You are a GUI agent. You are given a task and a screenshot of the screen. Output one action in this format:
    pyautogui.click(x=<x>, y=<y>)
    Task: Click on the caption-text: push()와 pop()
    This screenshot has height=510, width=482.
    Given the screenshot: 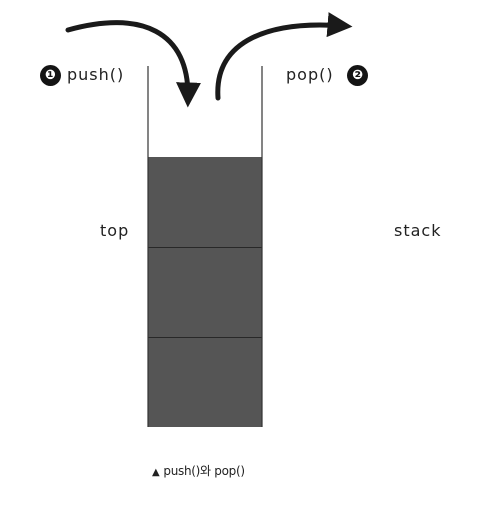 What is the action you would take?
    pyautogui.click(x=204, y=471)
    